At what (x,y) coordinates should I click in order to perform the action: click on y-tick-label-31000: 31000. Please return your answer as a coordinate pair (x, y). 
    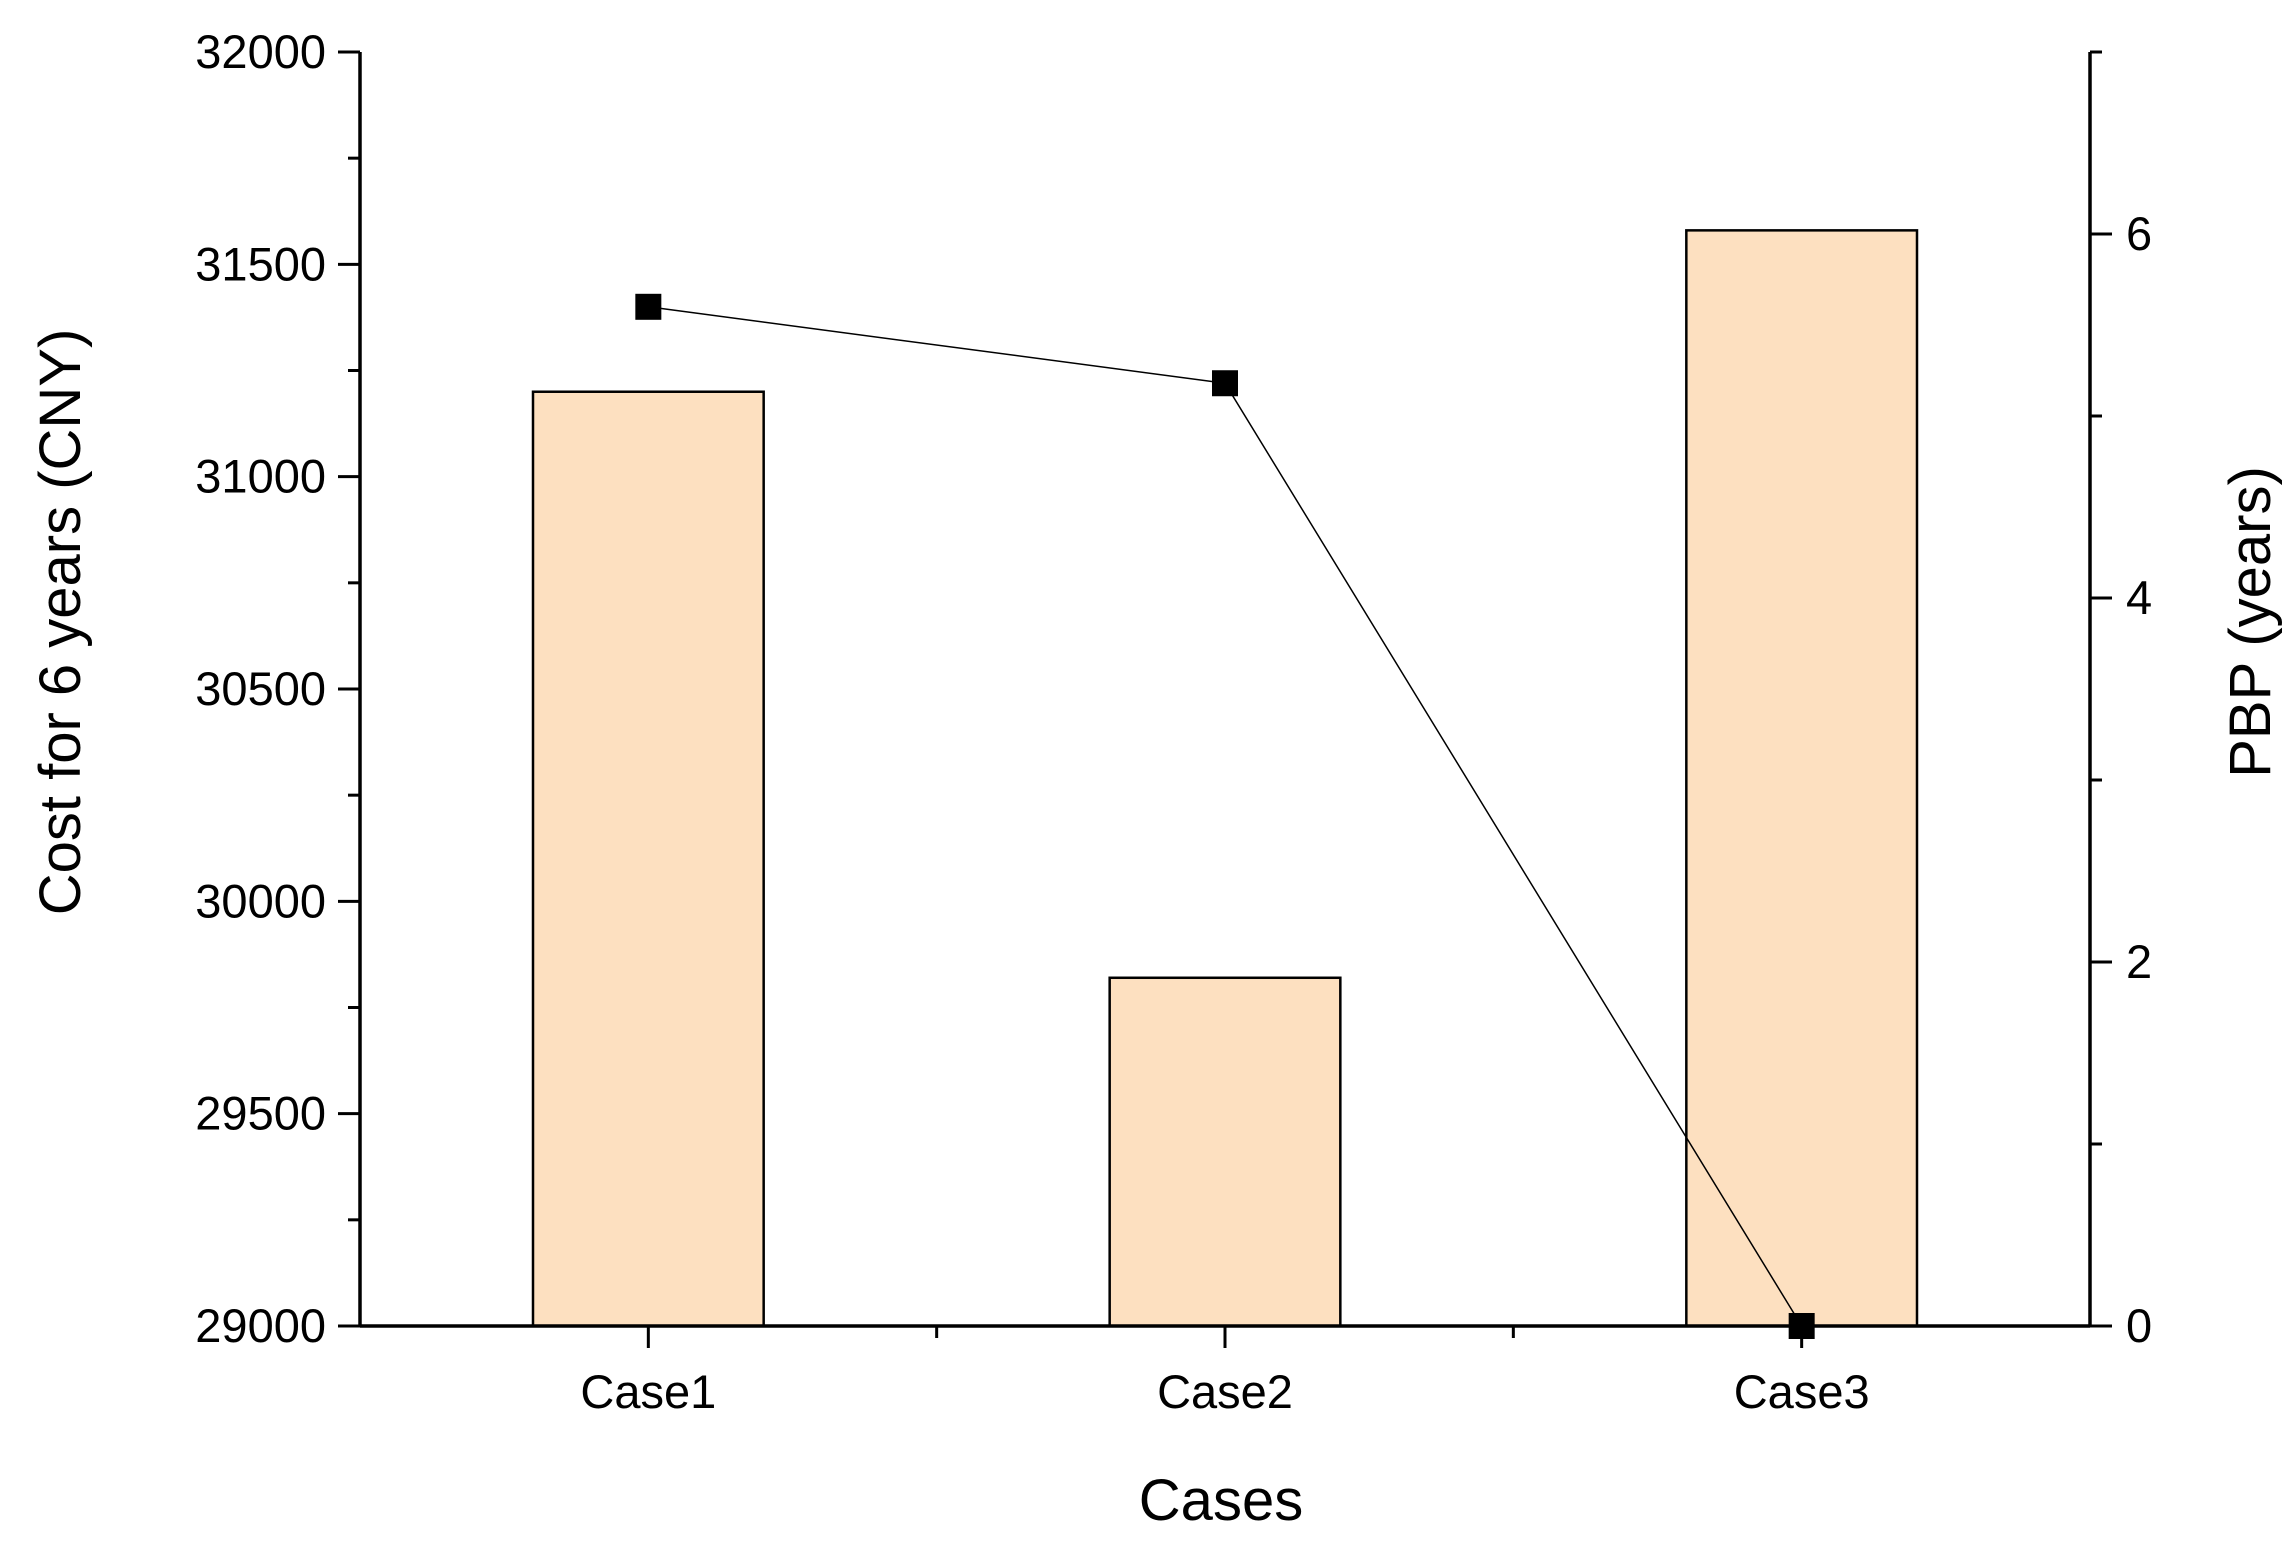
    Looking at the image, I should click on (260, 476).